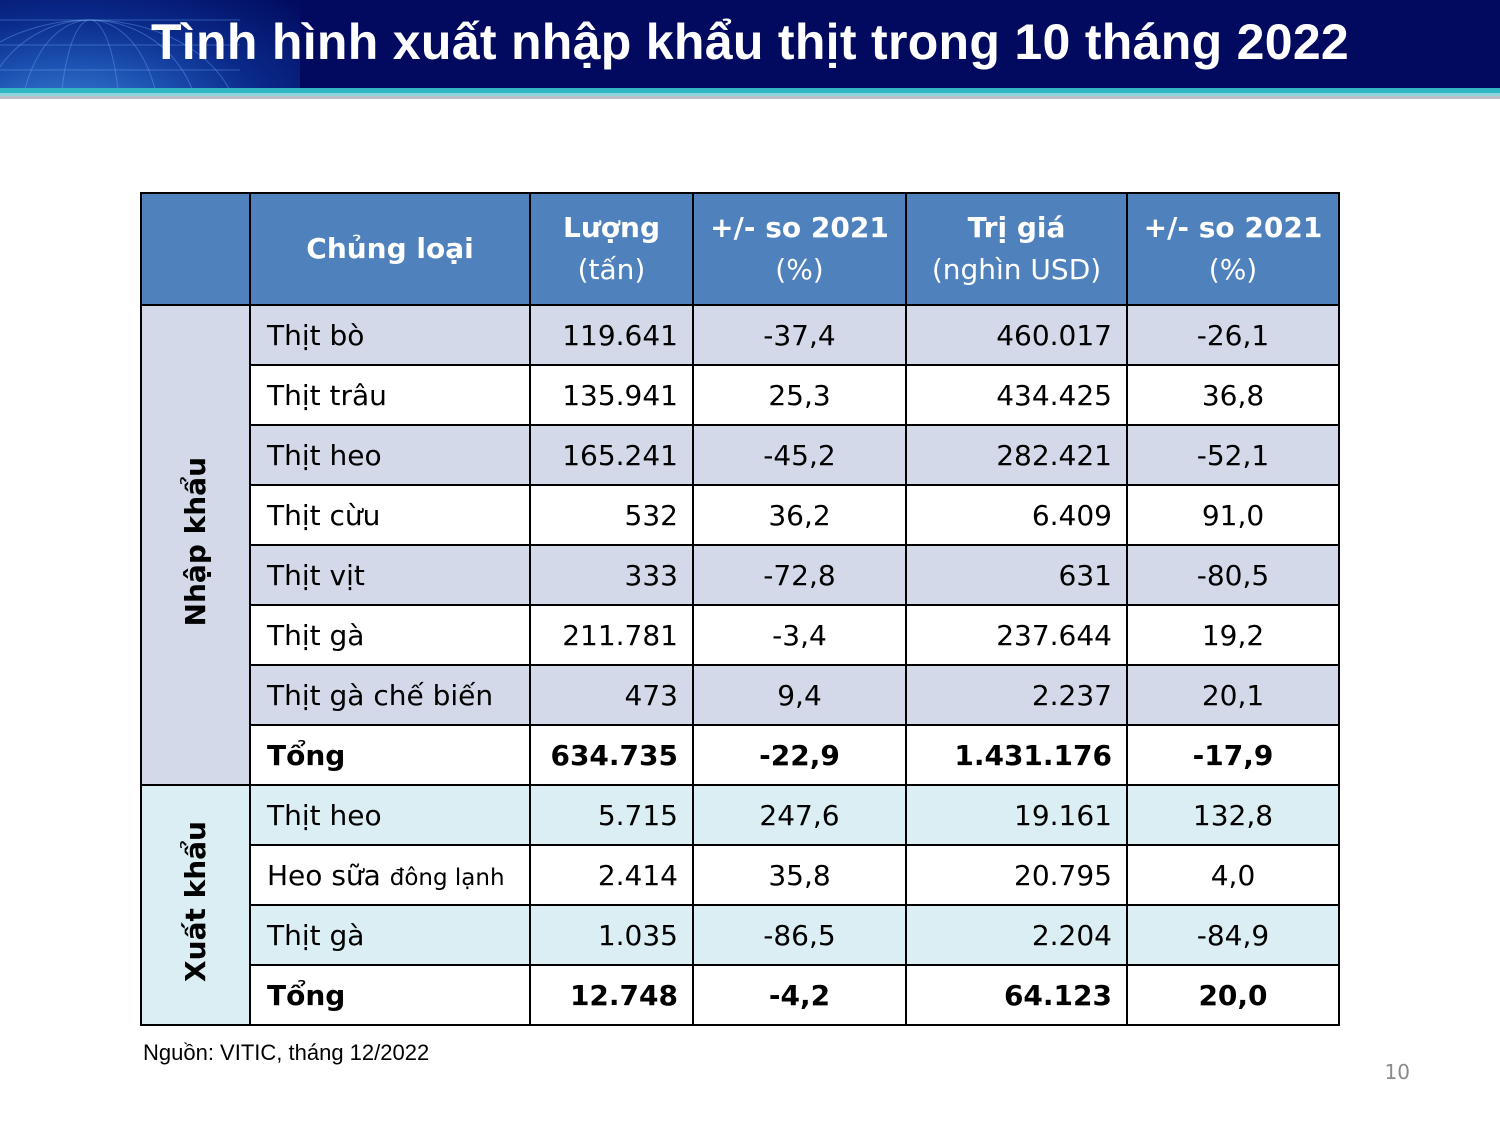 The height and width of the screenshot is (1125, 1500). What do you see at coordinates (799, 335) in the screenshot?
I see `row-volume-change: -37,4` at bounding box center [799, 335].